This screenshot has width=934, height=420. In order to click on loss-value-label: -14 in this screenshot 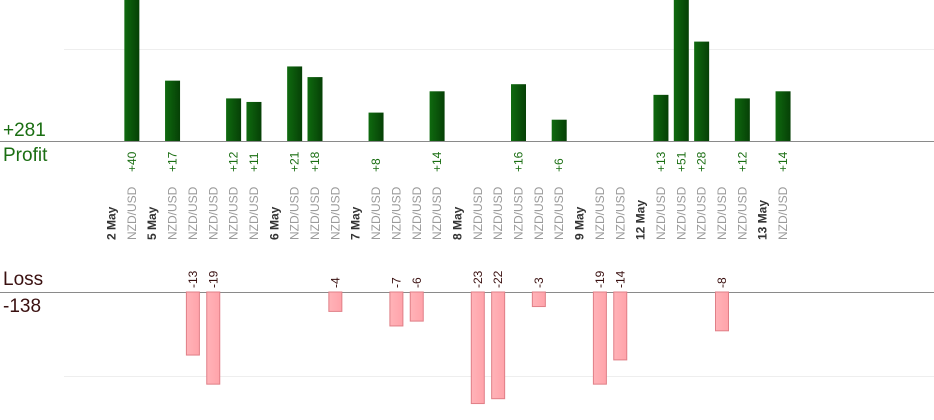, I will do `click(620, 279)`.